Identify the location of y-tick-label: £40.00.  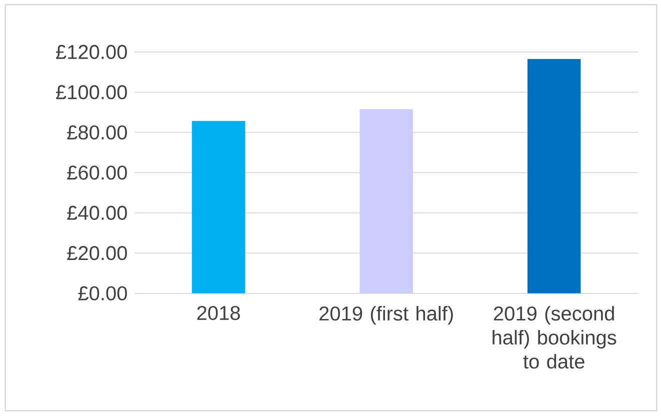
(97, 213).